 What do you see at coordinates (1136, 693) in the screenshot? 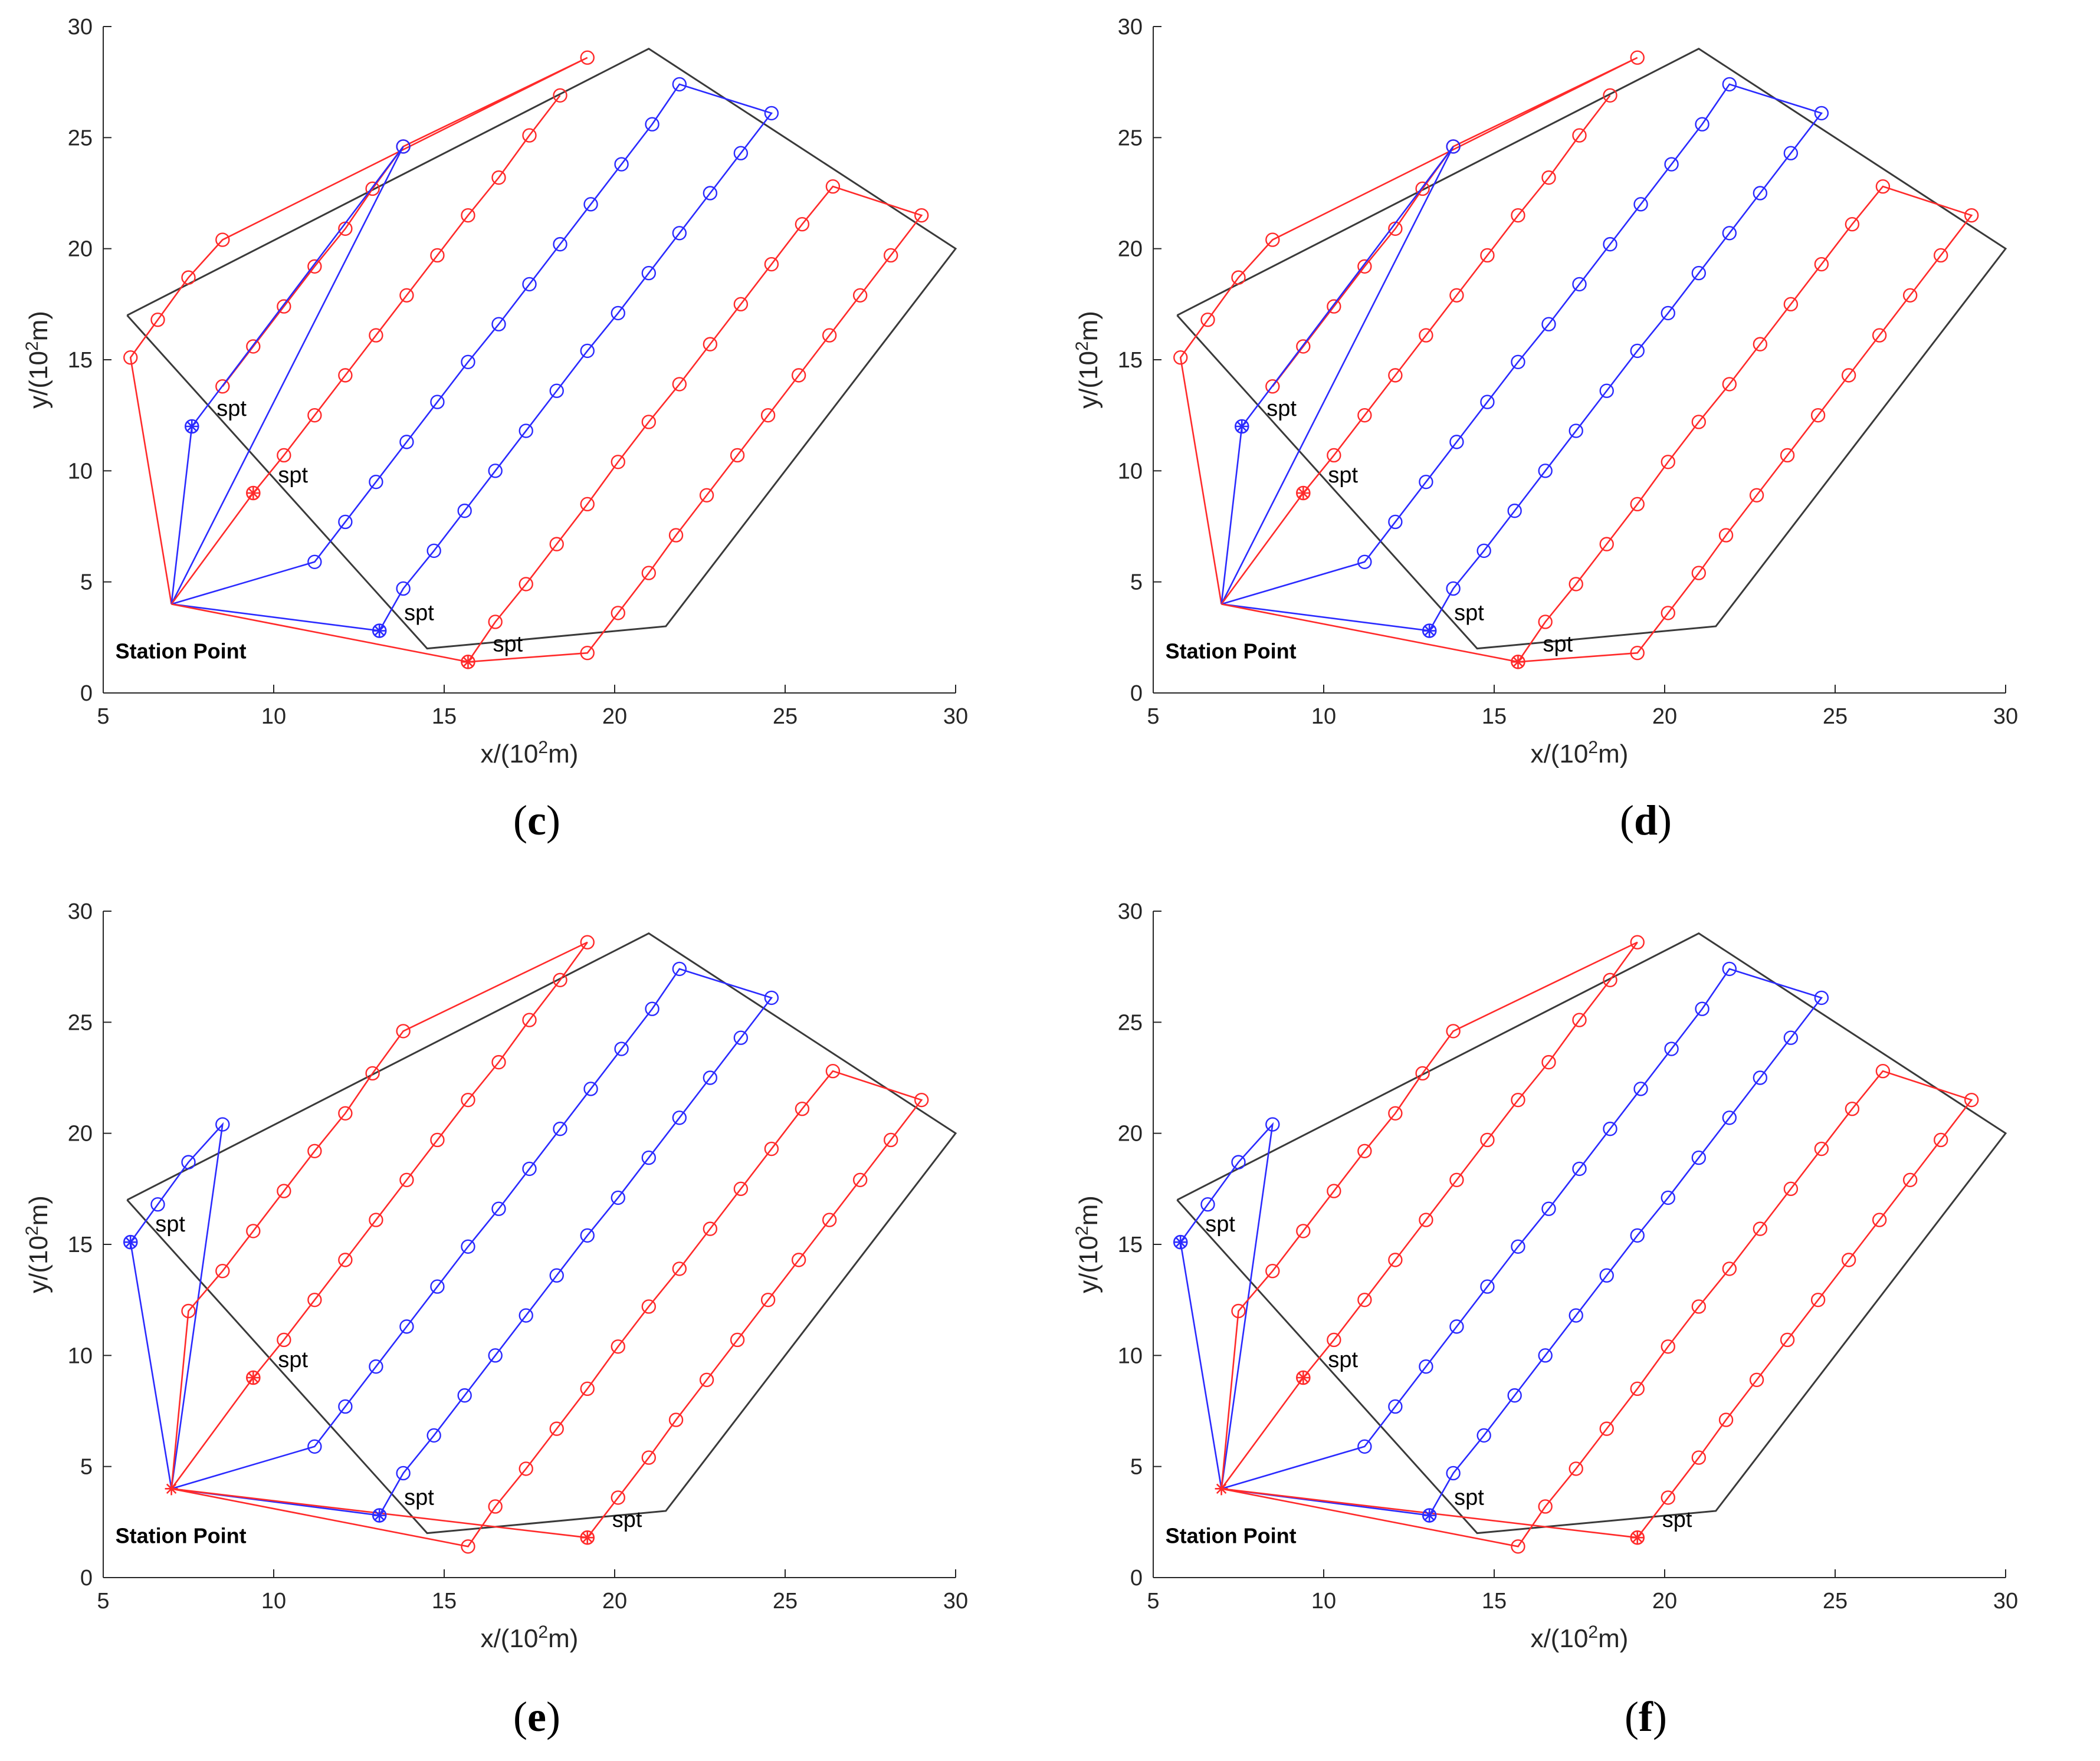
I see `y-tick-label: 0` at bounding box center [1136, 693].